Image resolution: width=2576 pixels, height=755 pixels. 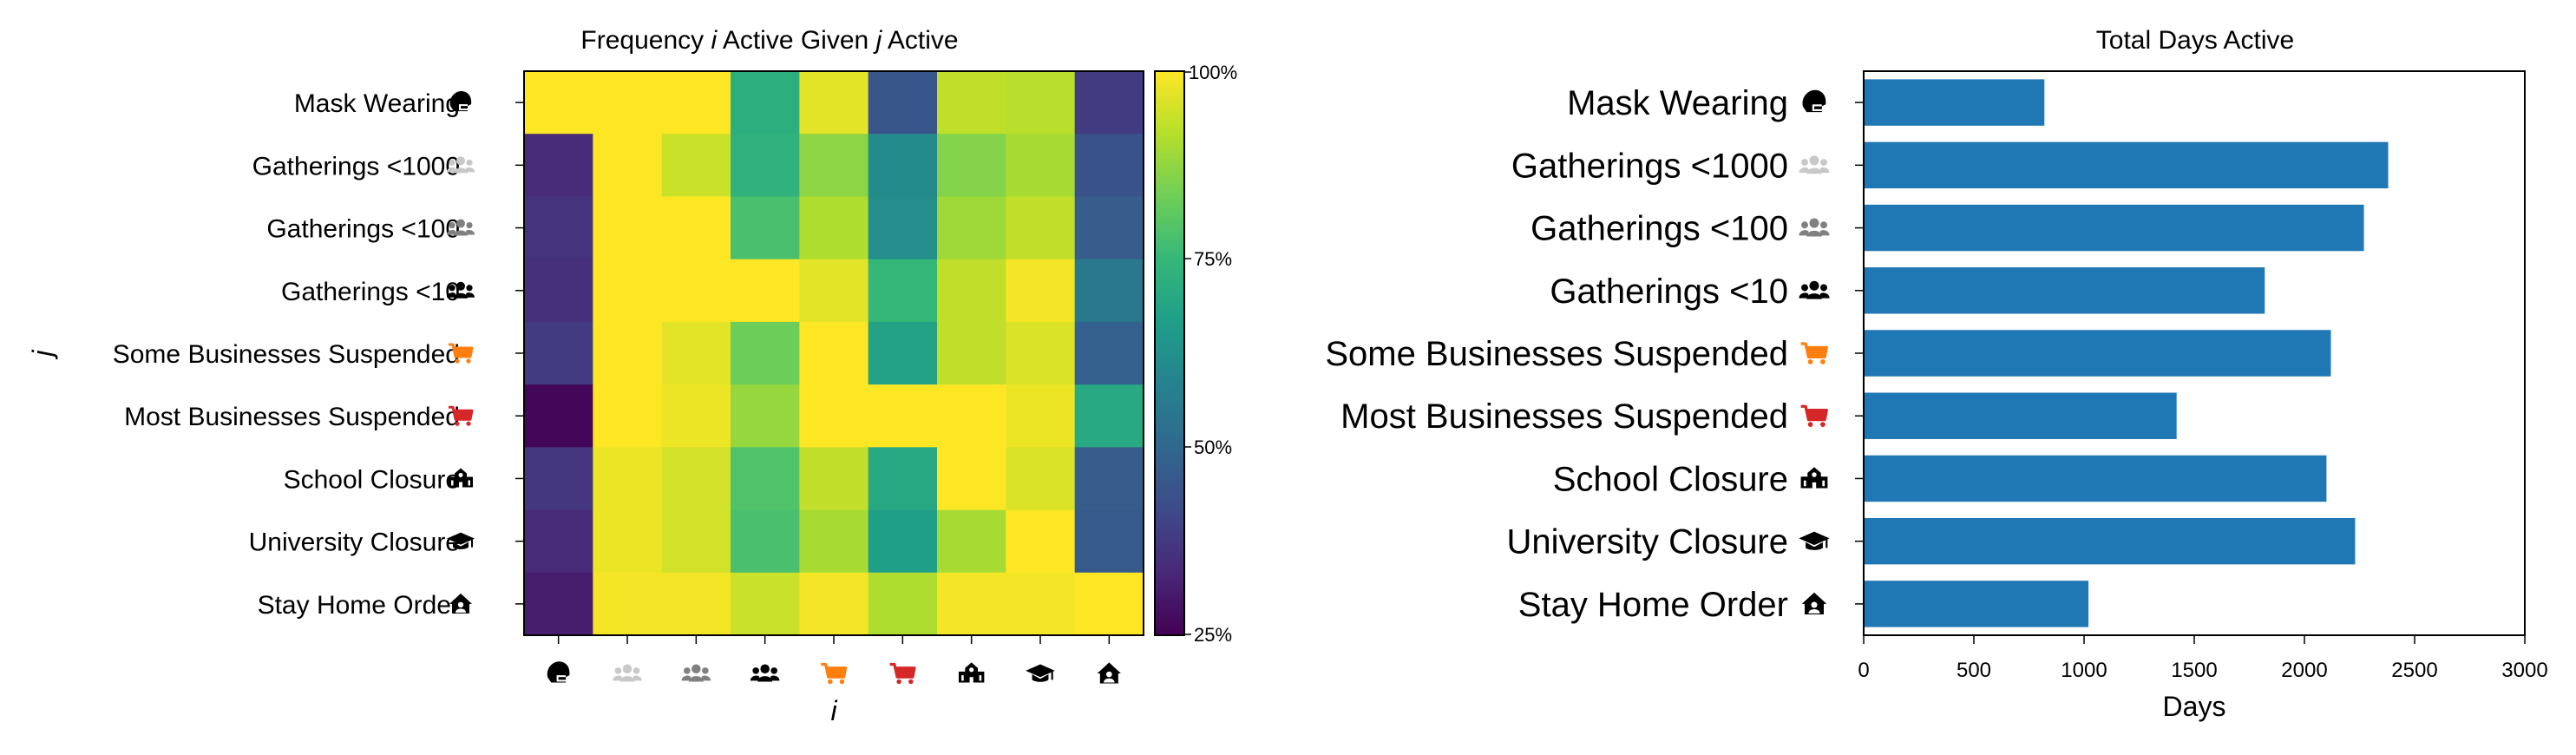 I want to click on house-user-icon, so click(x=460, y=603).